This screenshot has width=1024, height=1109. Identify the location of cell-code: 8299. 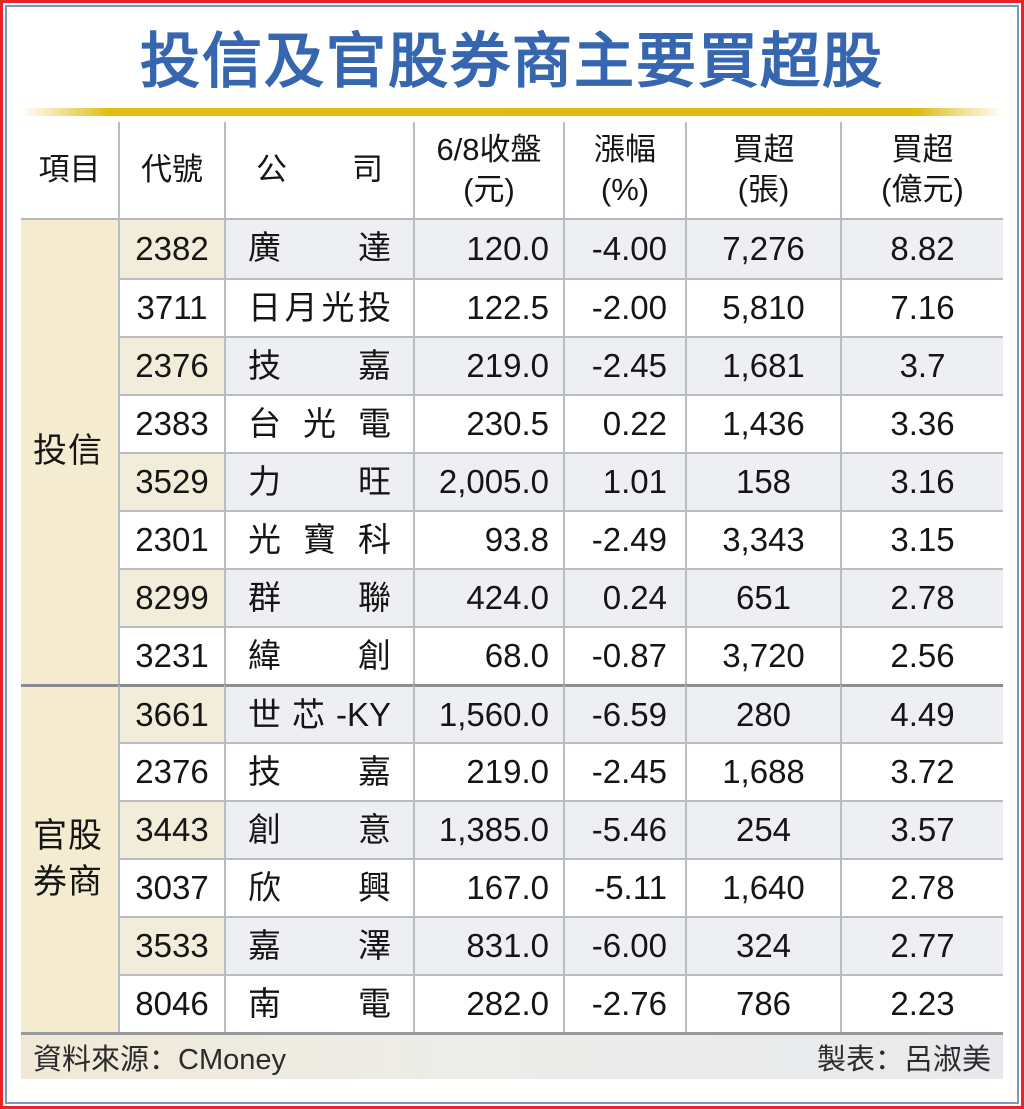
(171, 597).